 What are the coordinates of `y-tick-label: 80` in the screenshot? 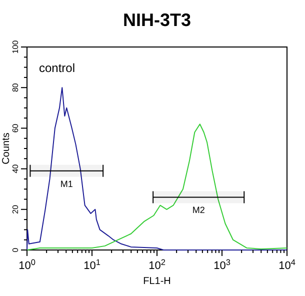 It's located at (15, 87).